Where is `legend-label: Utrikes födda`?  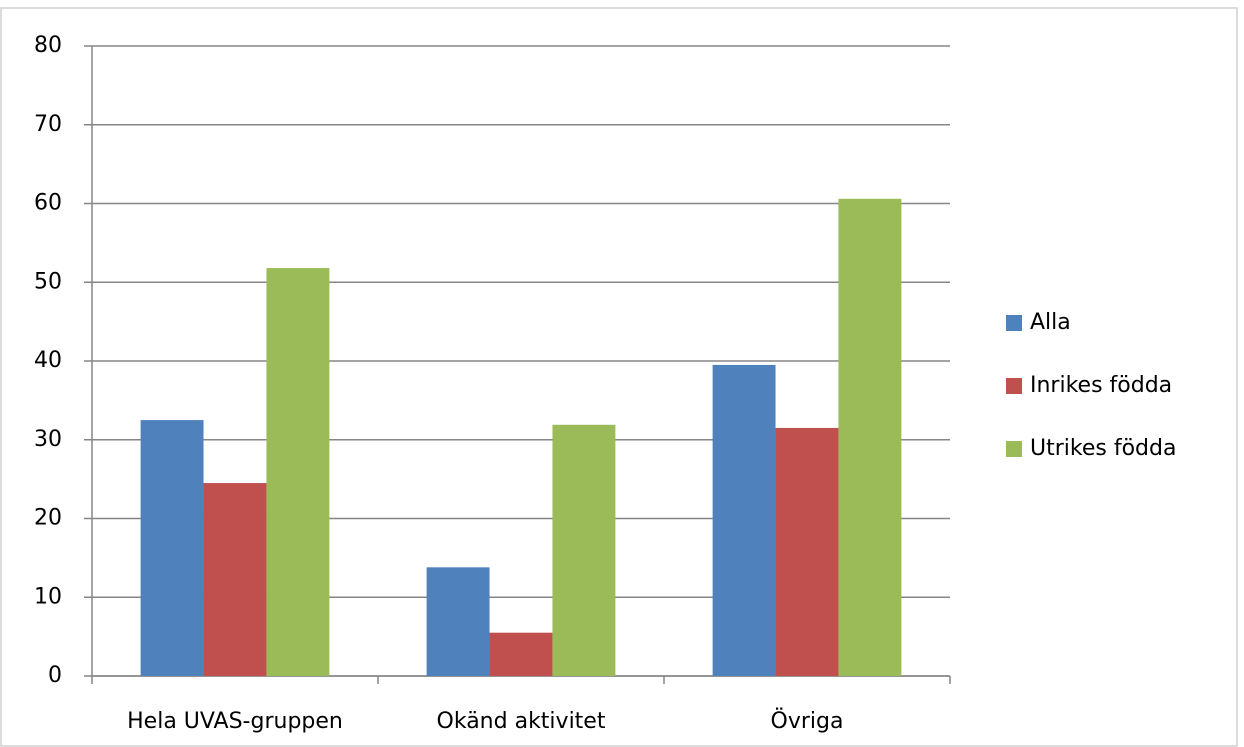 legend-label: Utrikes födda is located at coordinates (1103, 448).